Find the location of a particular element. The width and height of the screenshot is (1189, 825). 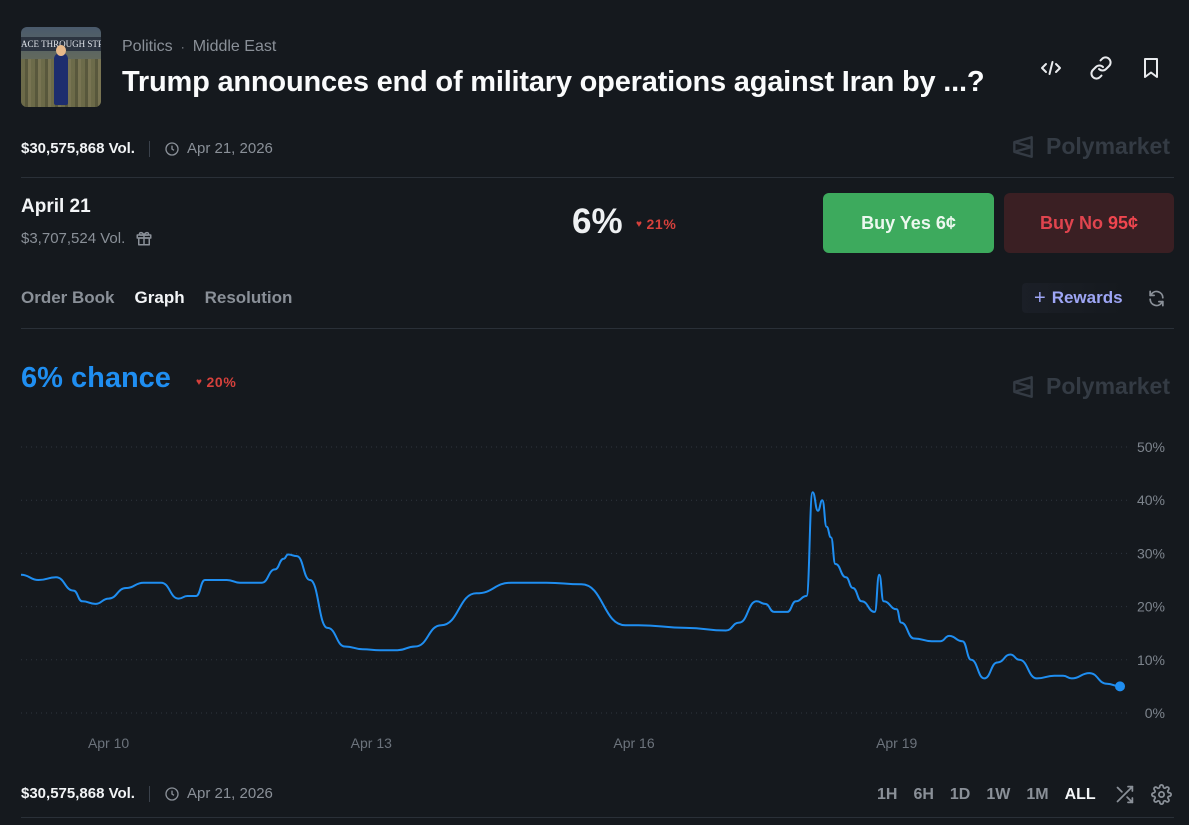

market-thumbnail: ACE THROUGH STRENG is located at coordinates (61, 67).